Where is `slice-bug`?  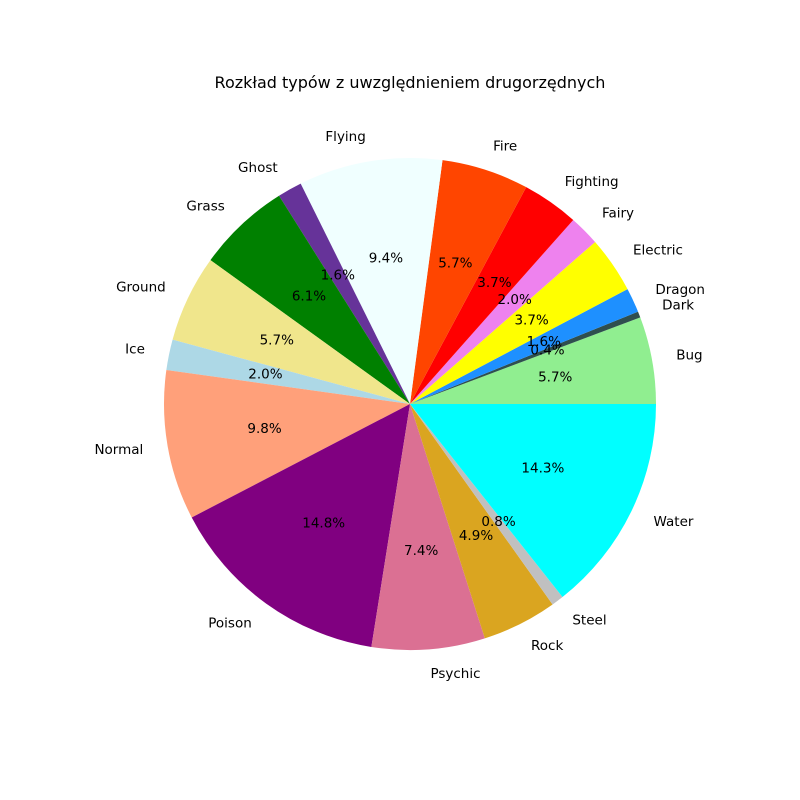
slice-bug is located at coordinates (533, 360).